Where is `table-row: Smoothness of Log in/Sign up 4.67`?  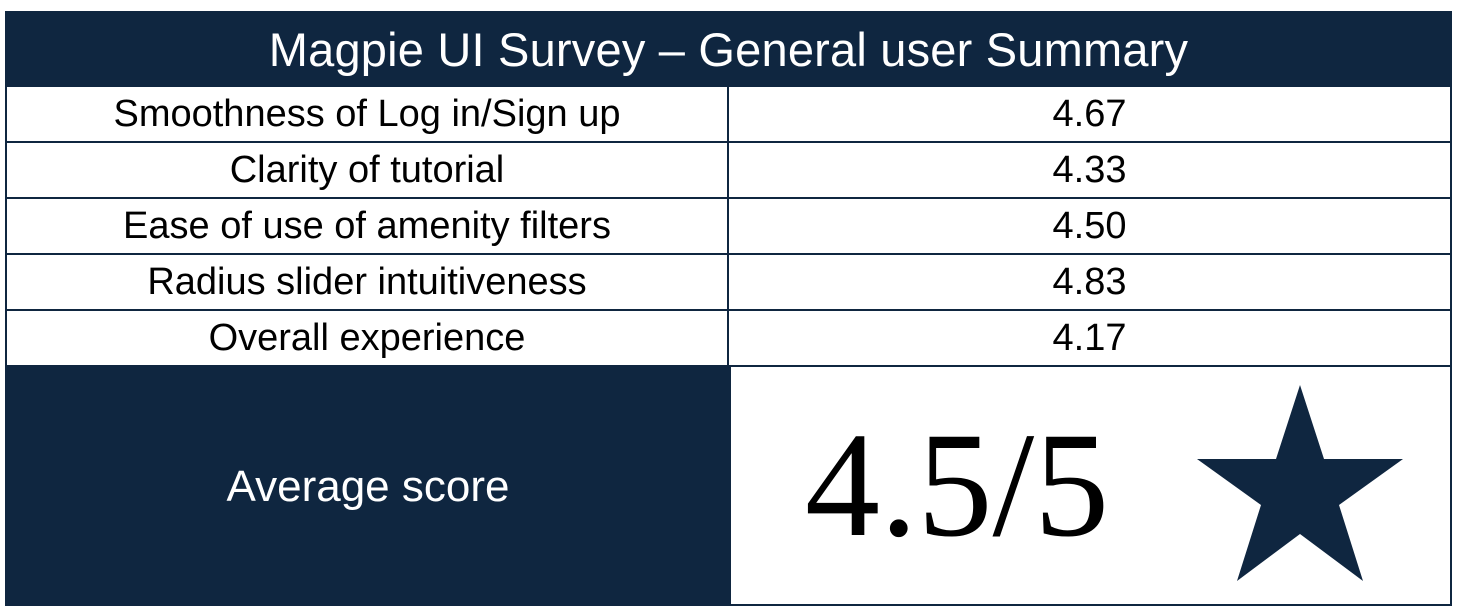 table-row: Smoothness of Log in/Sign up 4.67 is located at coordinates (728, 115).